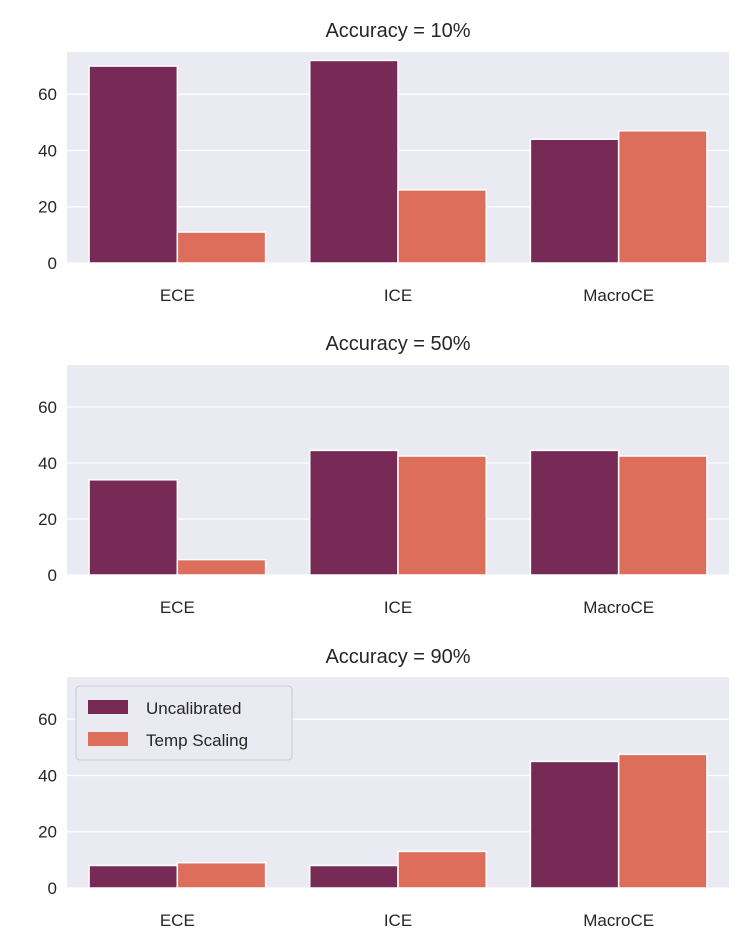 Image resolution: width=748 pixels, height=948 pixels. I want to click on legend-box, so click(184, 723).